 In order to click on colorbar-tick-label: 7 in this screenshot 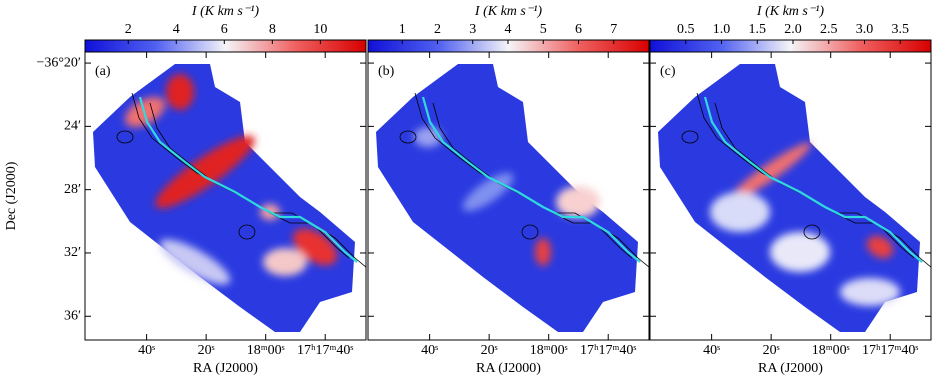, I will do `click(613, 29)`.